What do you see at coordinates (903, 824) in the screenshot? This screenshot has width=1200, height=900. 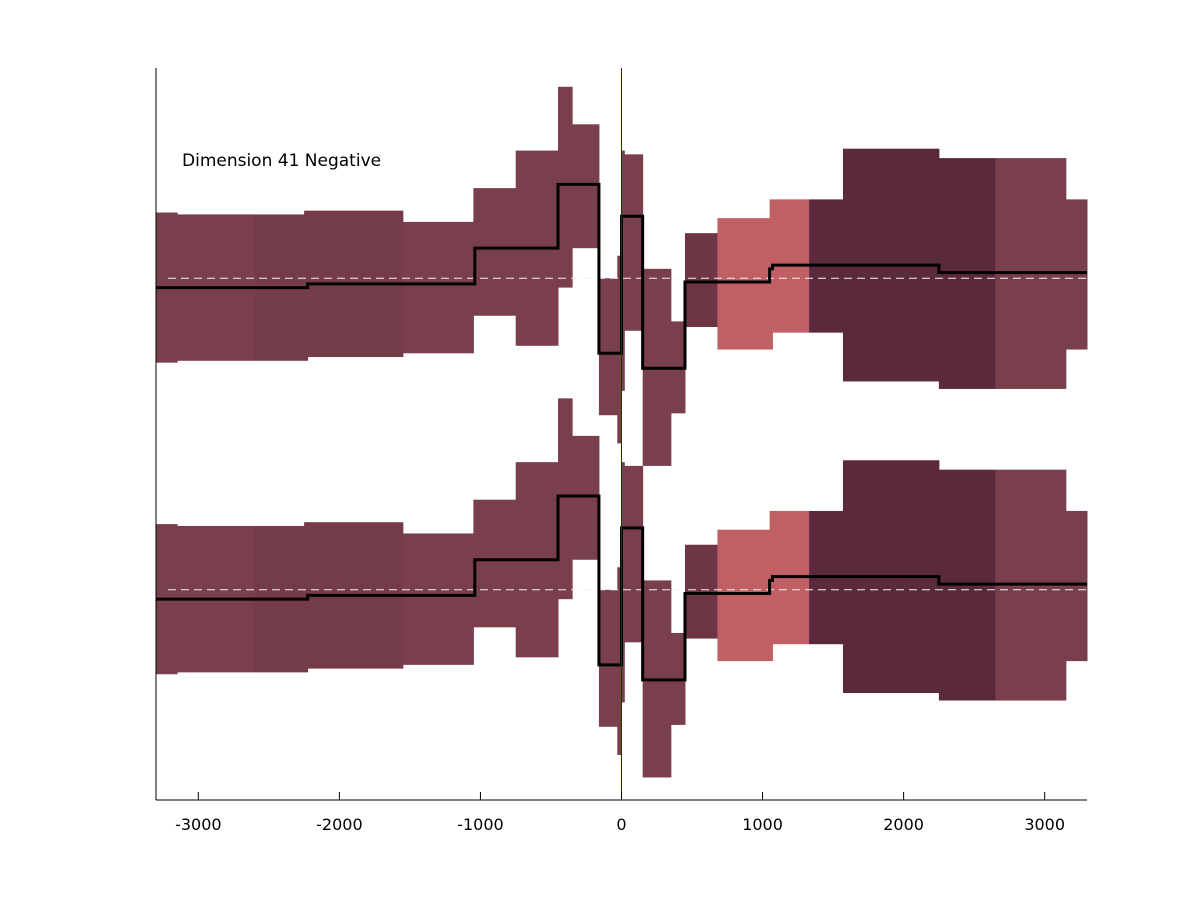 I see `x-tick-label: 2000` at bounding box center [903, 824].